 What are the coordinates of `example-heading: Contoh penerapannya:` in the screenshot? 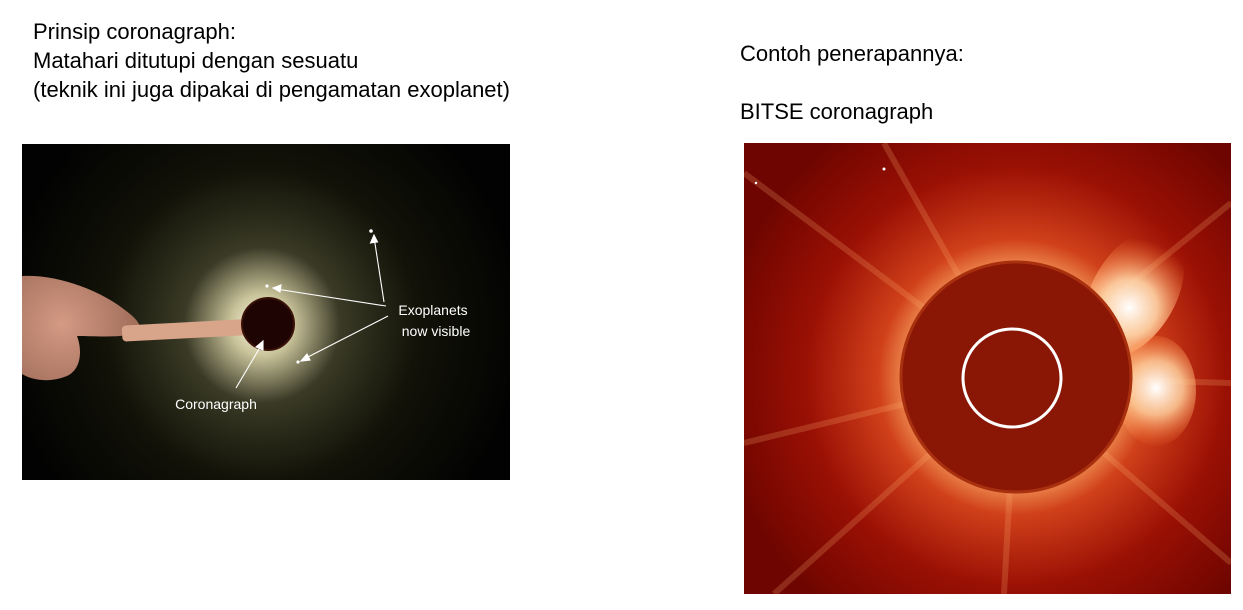 It's located at (852, 53).